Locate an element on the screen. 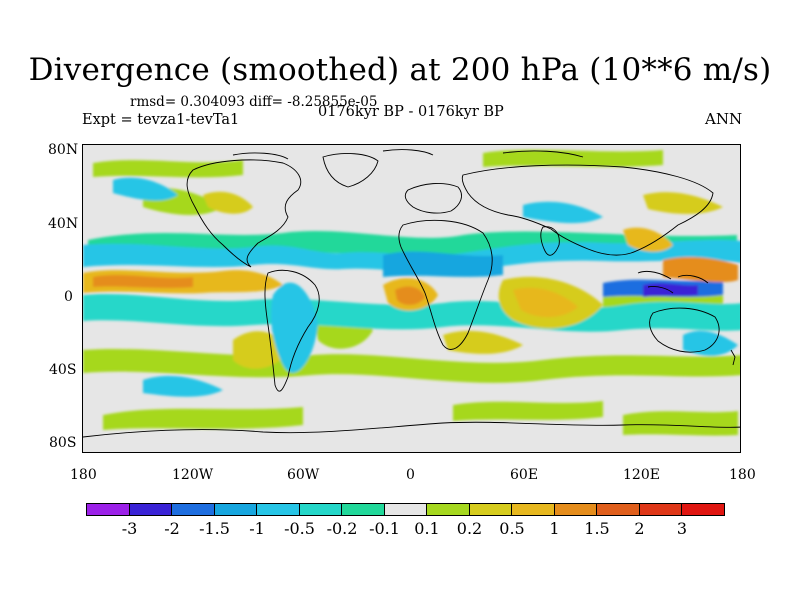  experiment-label: Expt = tevza1-tevTa1 is located at coordinates (161, 120).